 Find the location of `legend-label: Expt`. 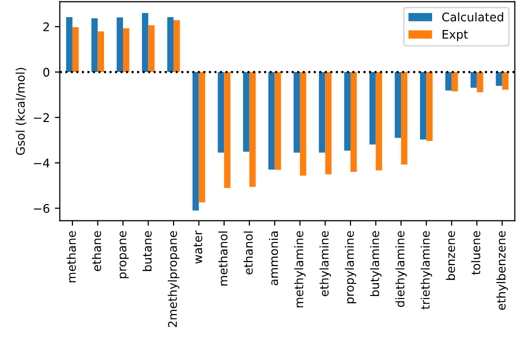

legend-label: Expt is located at coordinates (455, 36).